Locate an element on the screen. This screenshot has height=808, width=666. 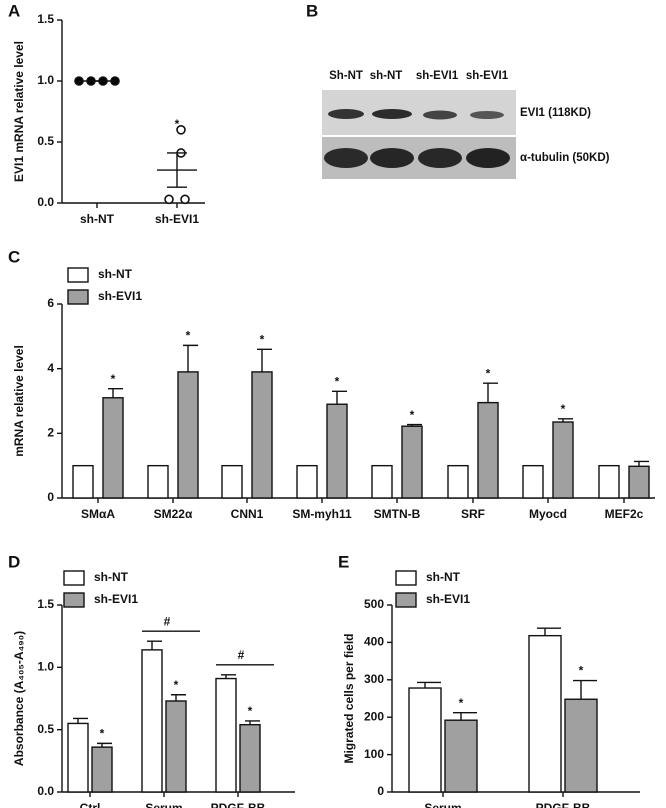
y-tick-label: 300 is located at coordinates (374, 679).